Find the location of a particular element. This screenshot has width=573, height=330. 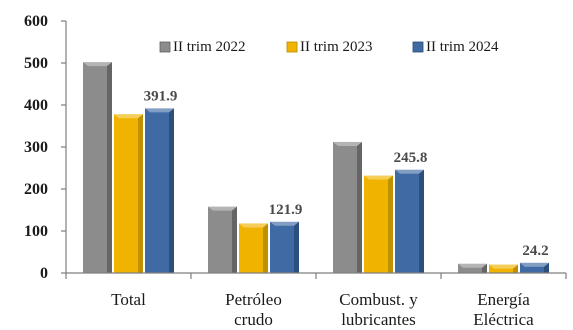

x-tick-label: Energía is located at coordinates (503, 299).